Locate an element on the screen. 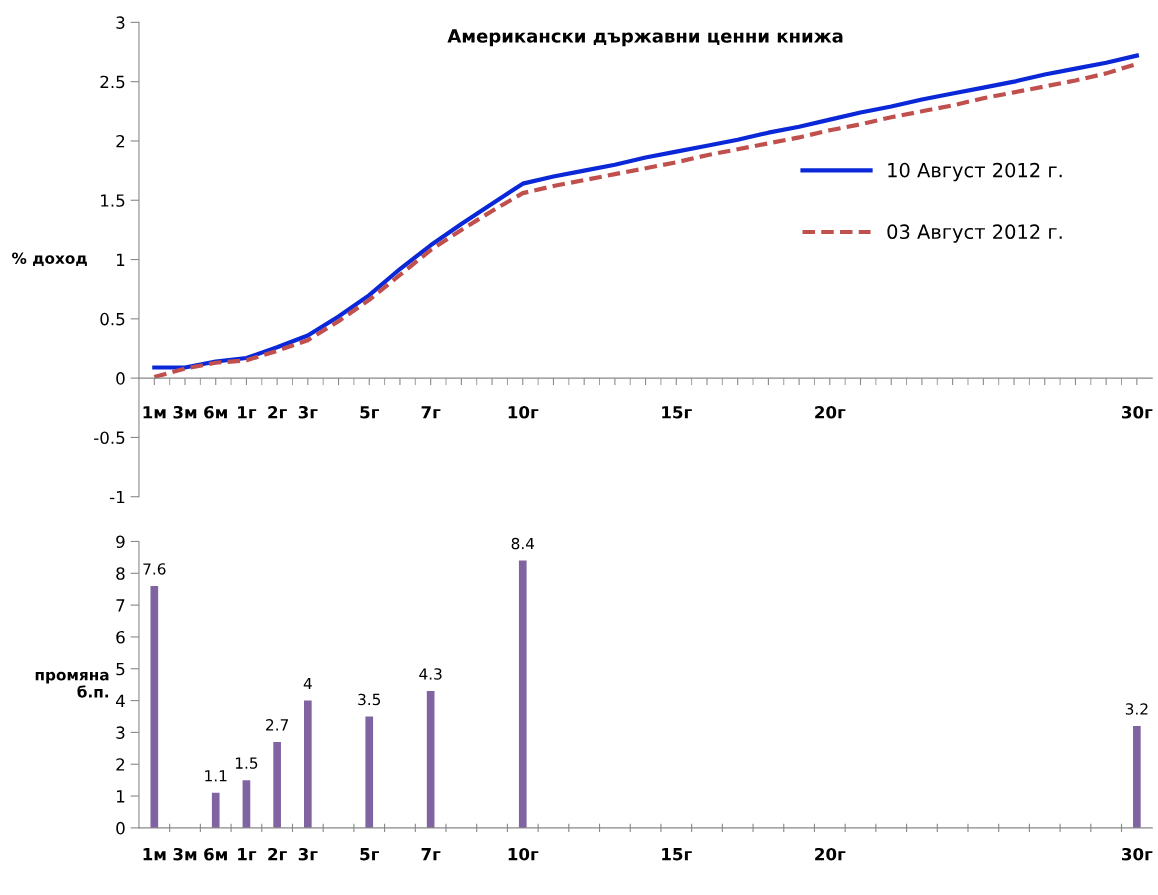  y-tick-label: 5 is located at coordinates (120, 669).